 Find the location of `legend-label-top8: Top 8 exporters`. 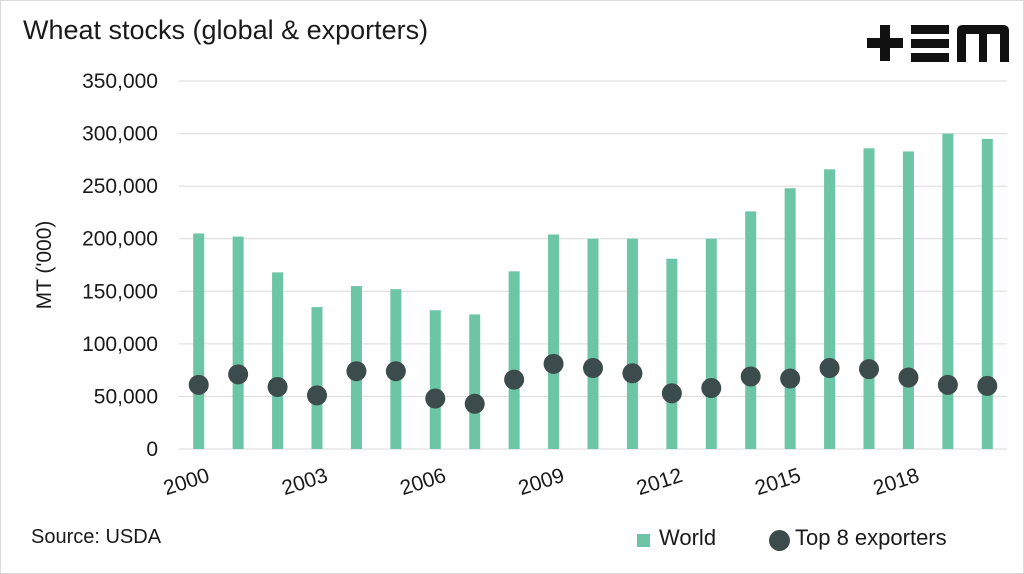

legend-label-top8: Top 8 exporters is located at coordinates (871, 537).